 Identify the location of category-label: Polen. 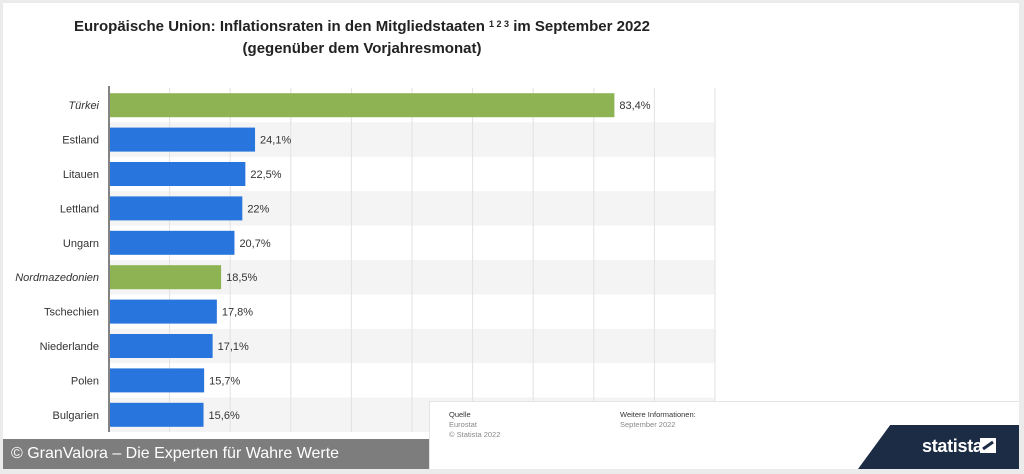
(85, 381).